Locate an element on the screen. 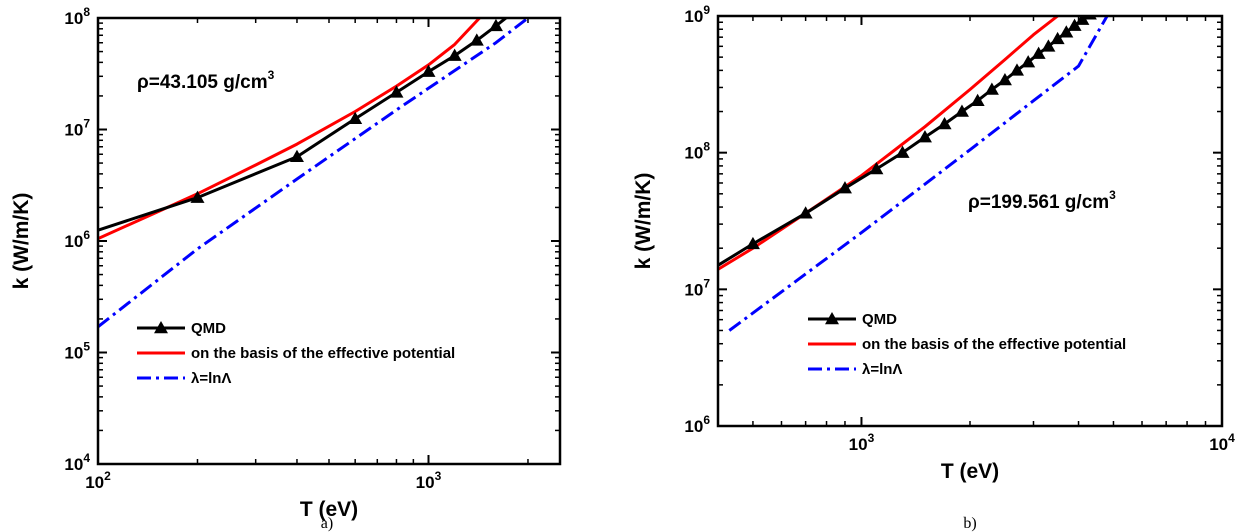 The height and width of the screenshot is (532, 1242). y-tick-label: 10⁹ is located at coordinates (697, 14).